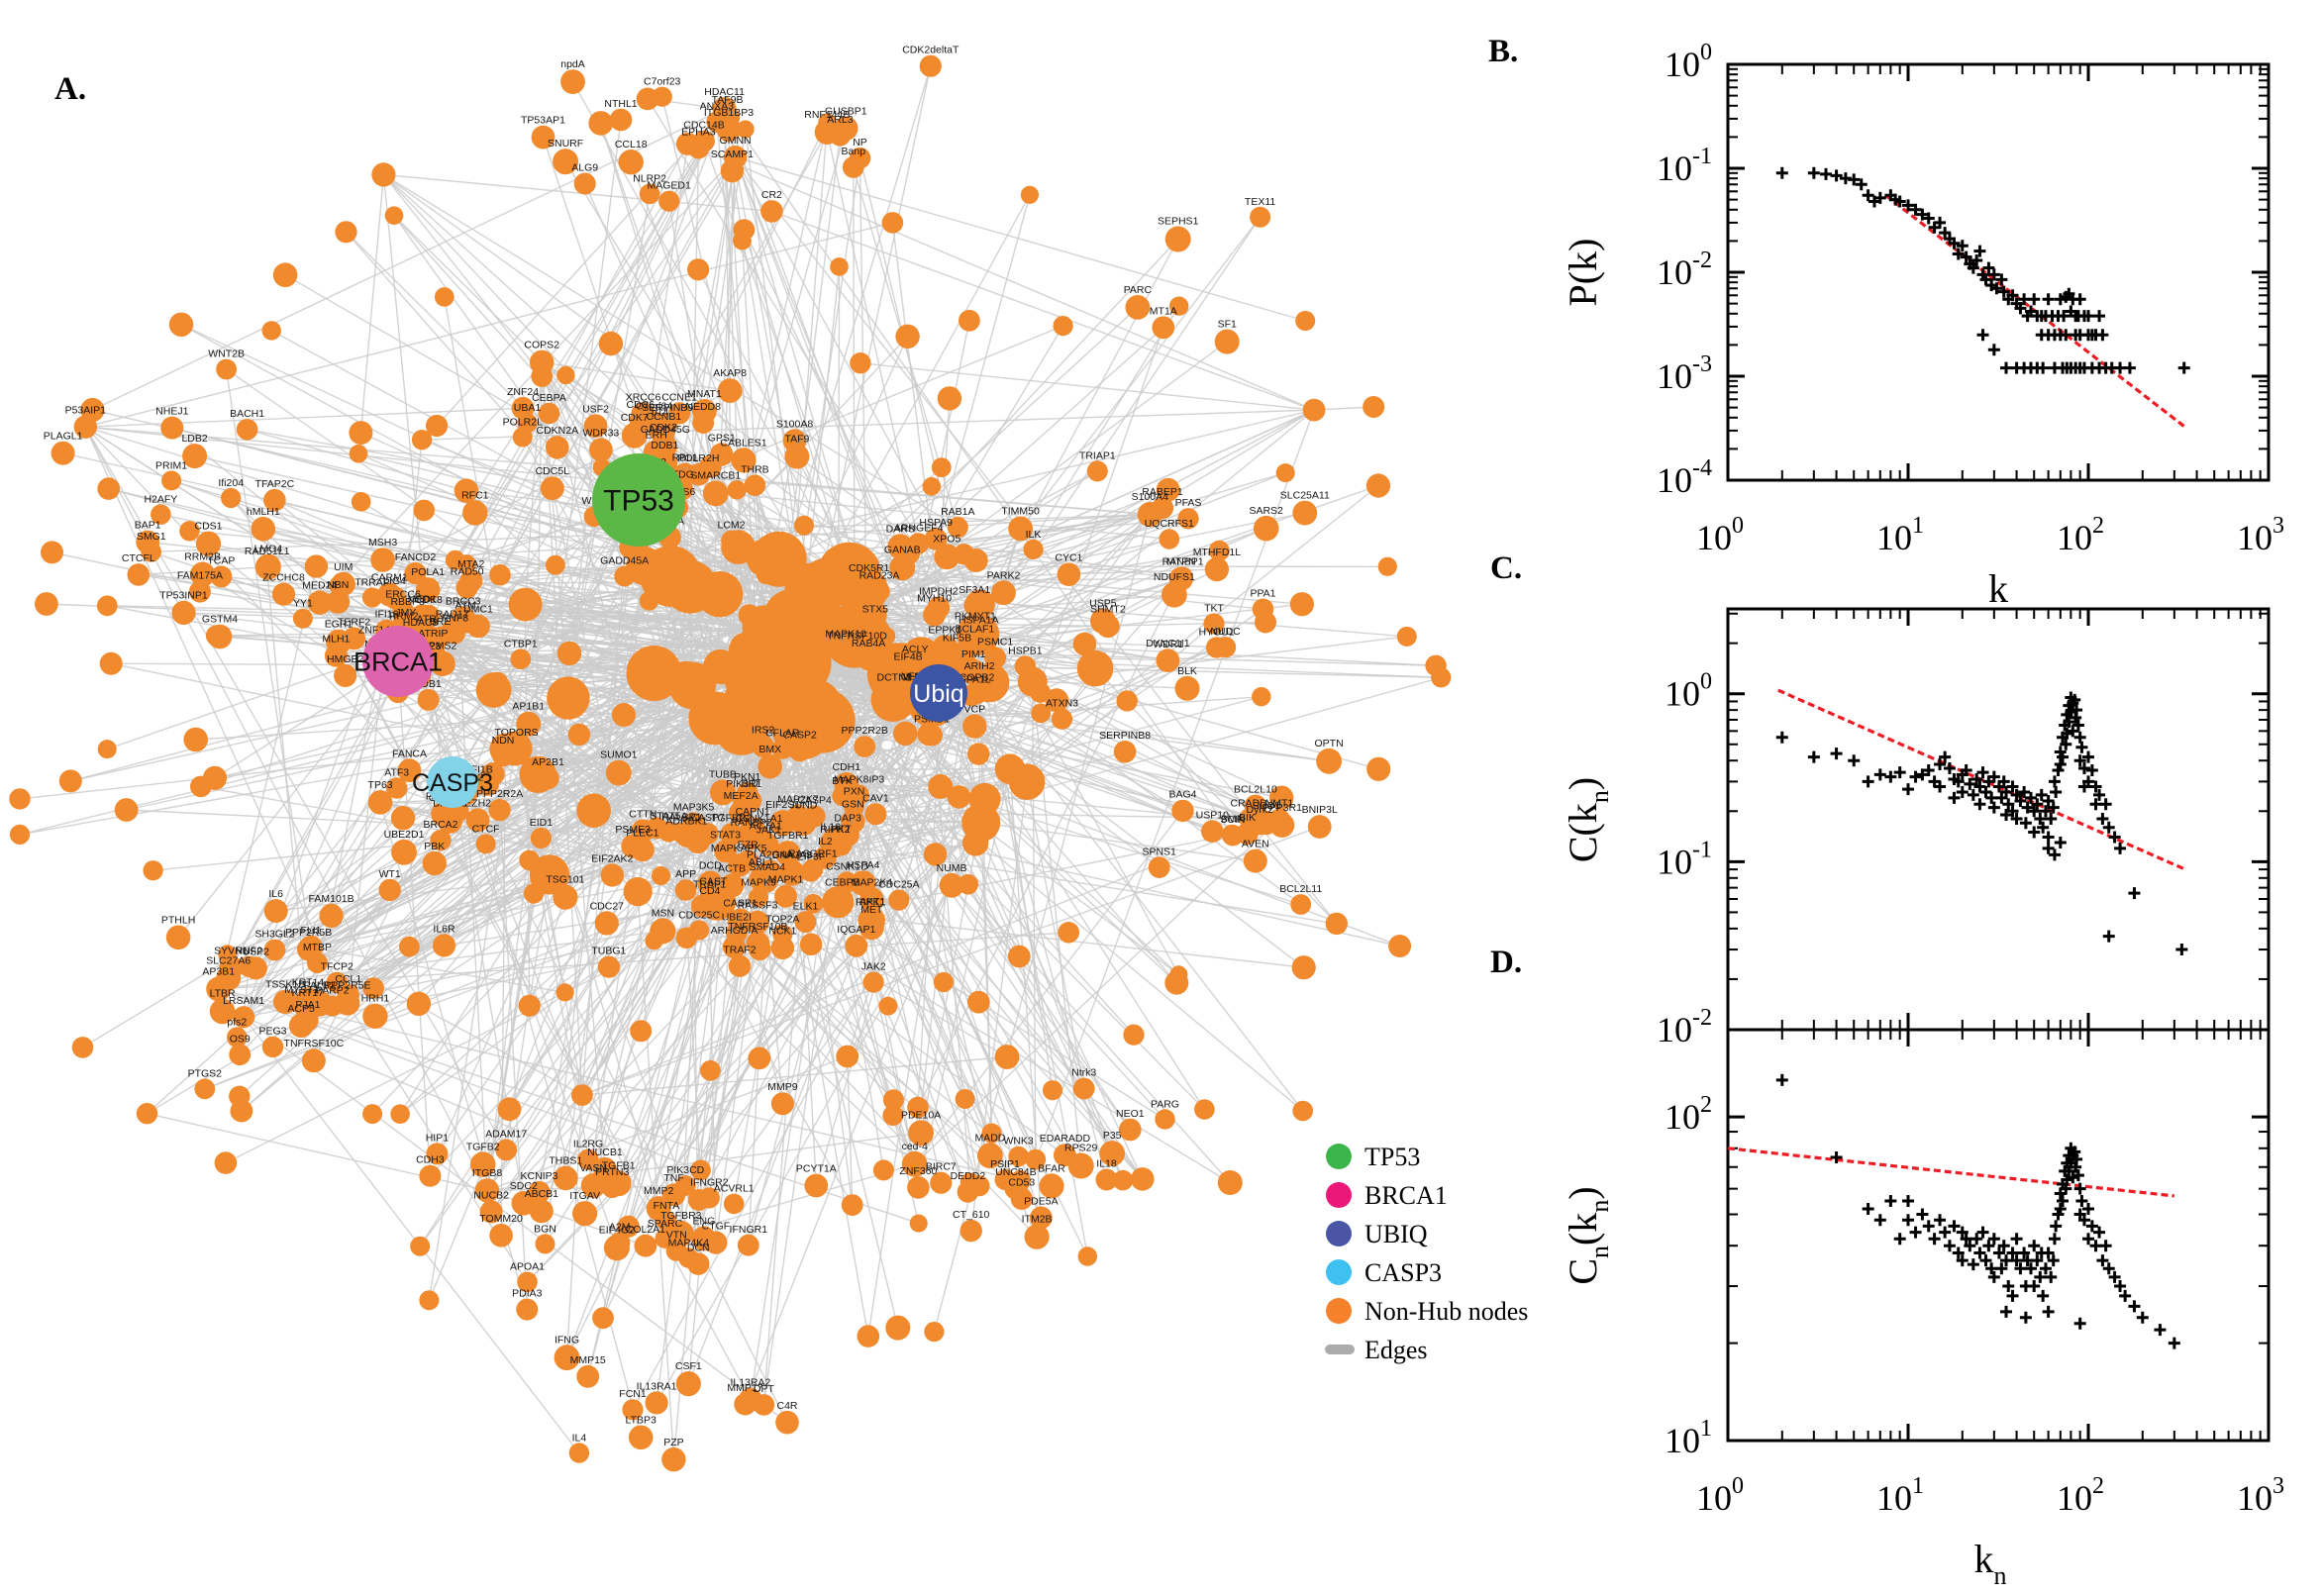  What do you see at coordinates (545, 1229) in the screenshot?
I see `gene-label: BGN` at bounding box center [545, 1229].